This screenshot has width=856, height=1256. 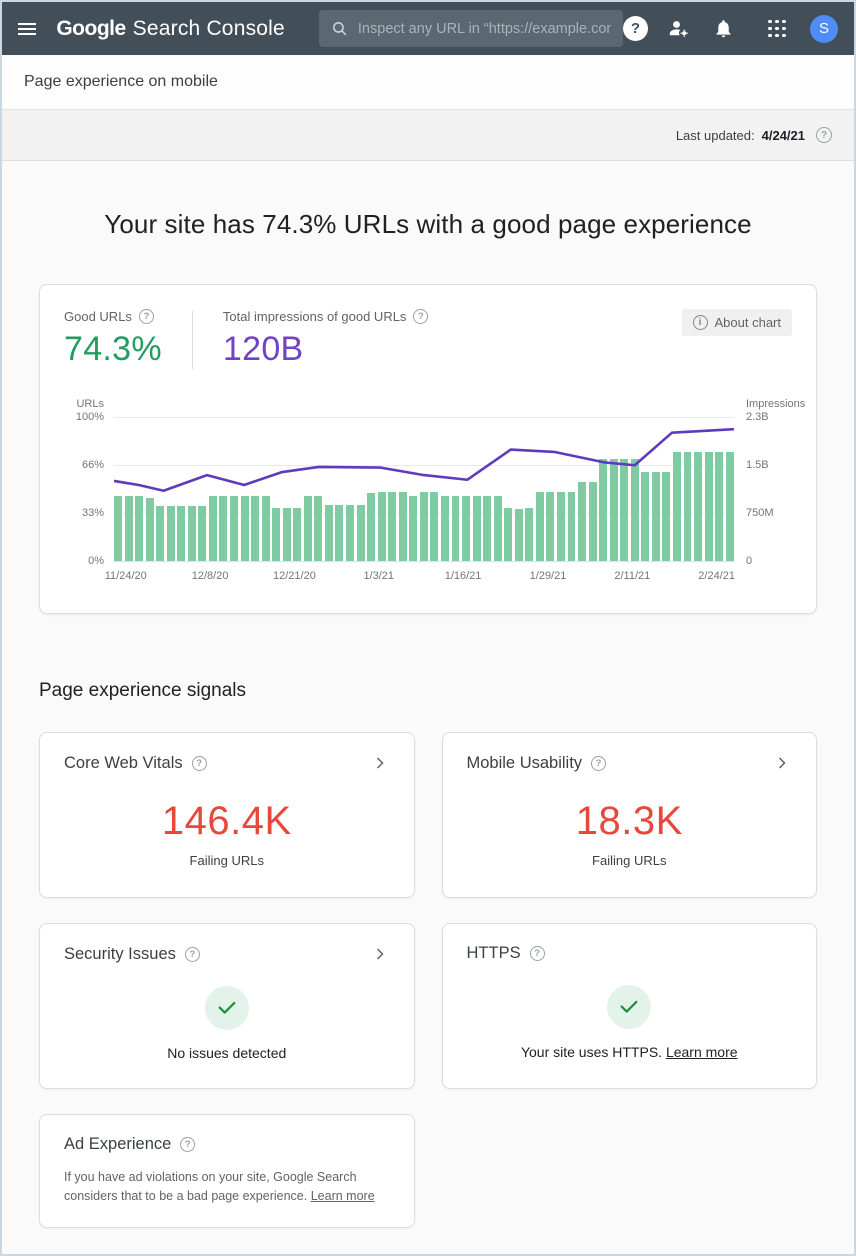 I want to click on axis-tick: 1.5B, so click(x=757, y=465).